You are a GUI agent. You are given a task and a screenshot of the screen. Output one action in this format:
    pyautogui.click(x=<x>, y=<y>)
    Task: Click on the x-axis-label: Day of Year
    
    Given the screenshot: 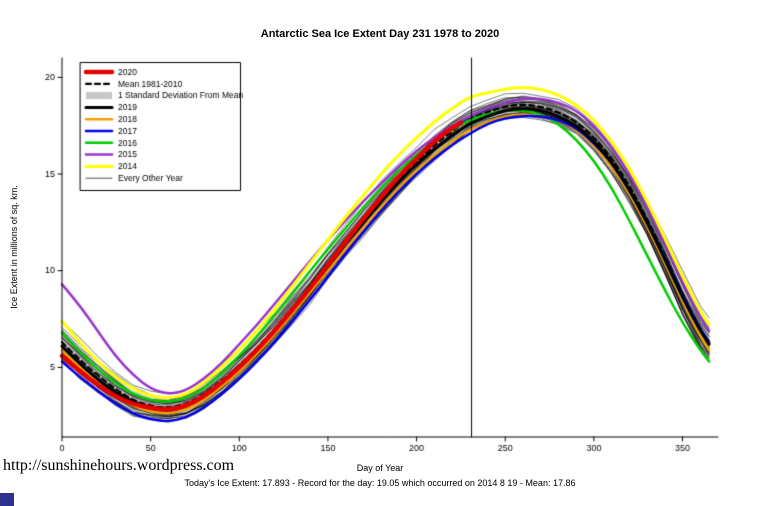 What is the action you would take?
    pyautogui.click(x=380, y=468)
    